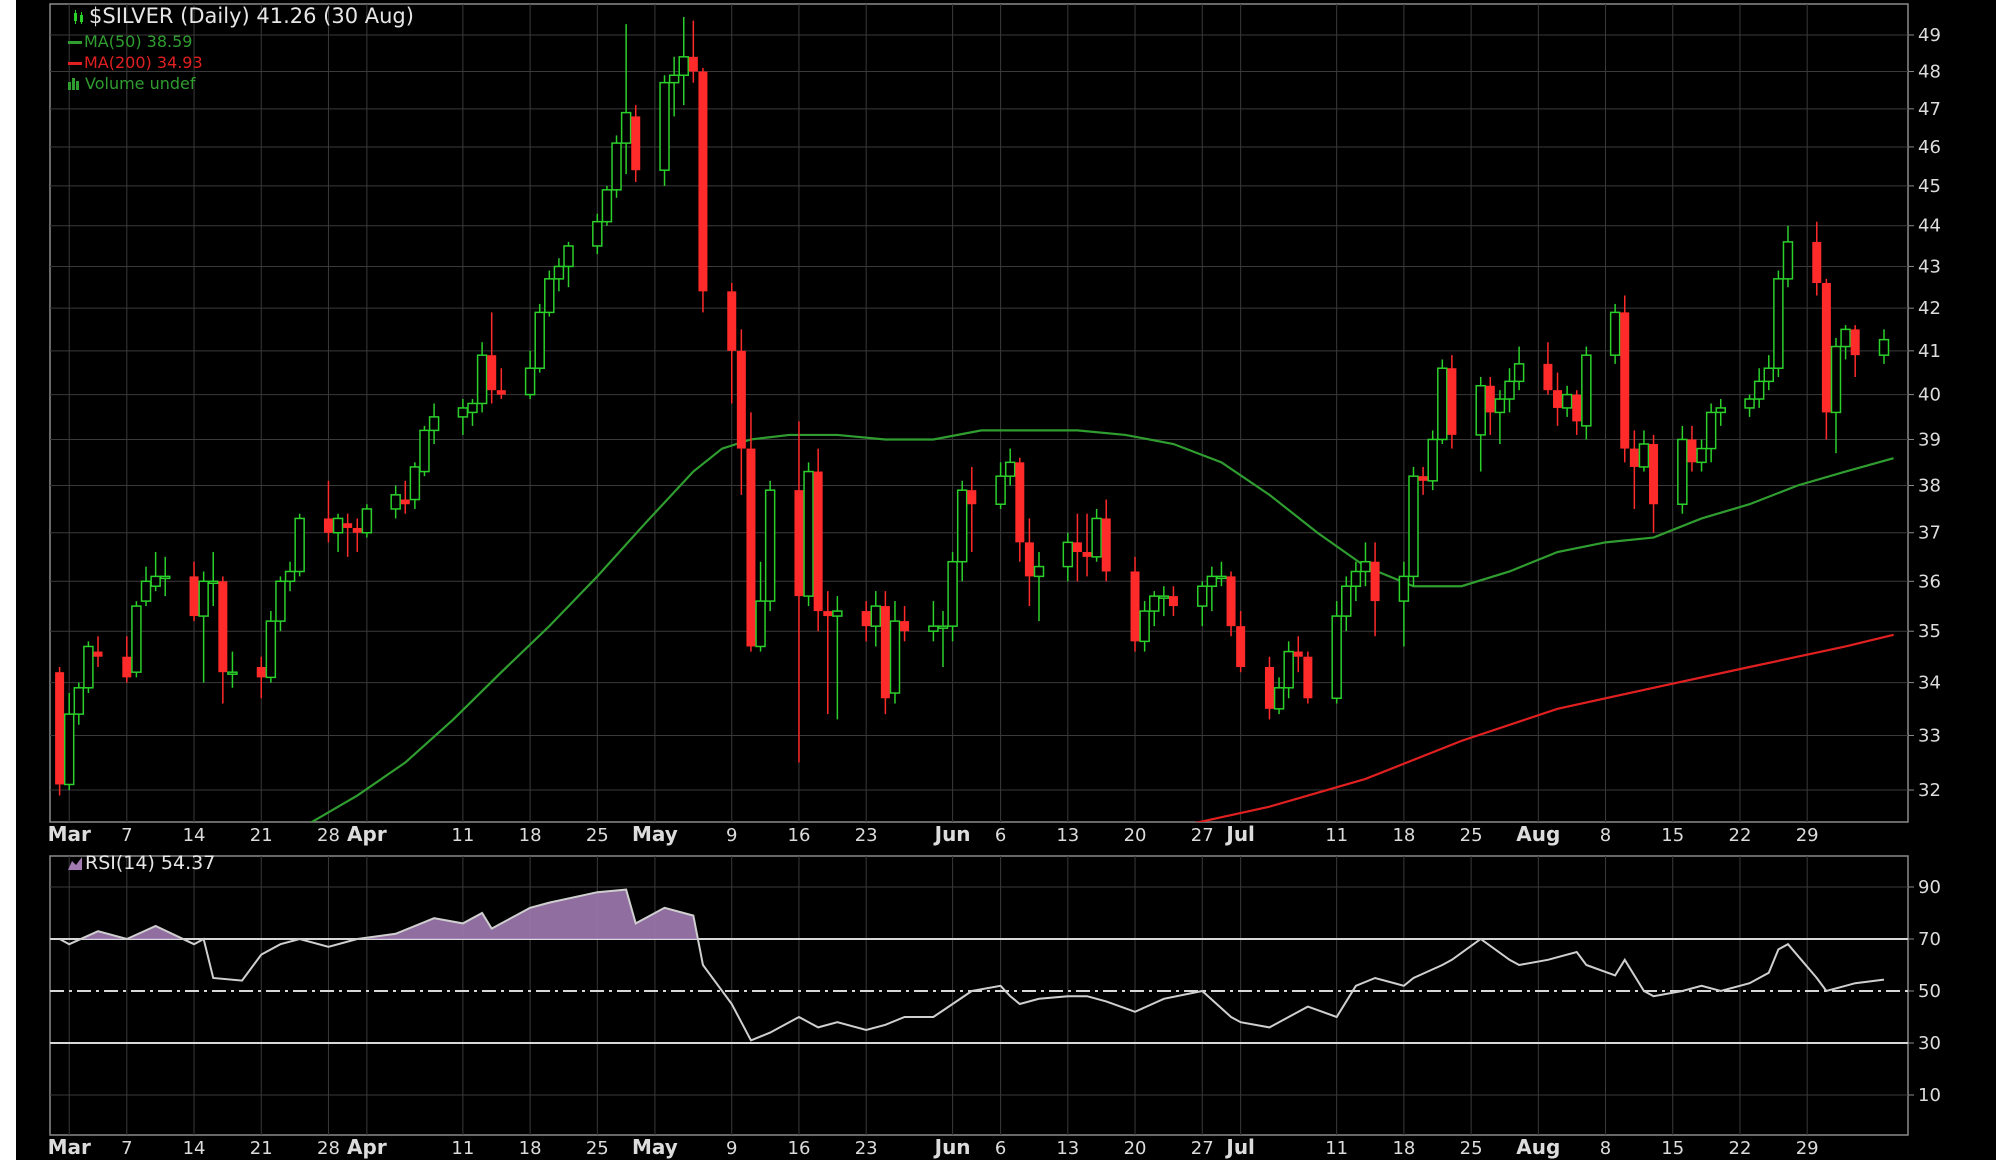  Describe the element at coordinates (79, 14) in the screenshot. I see `candlestick-icon` at that location.